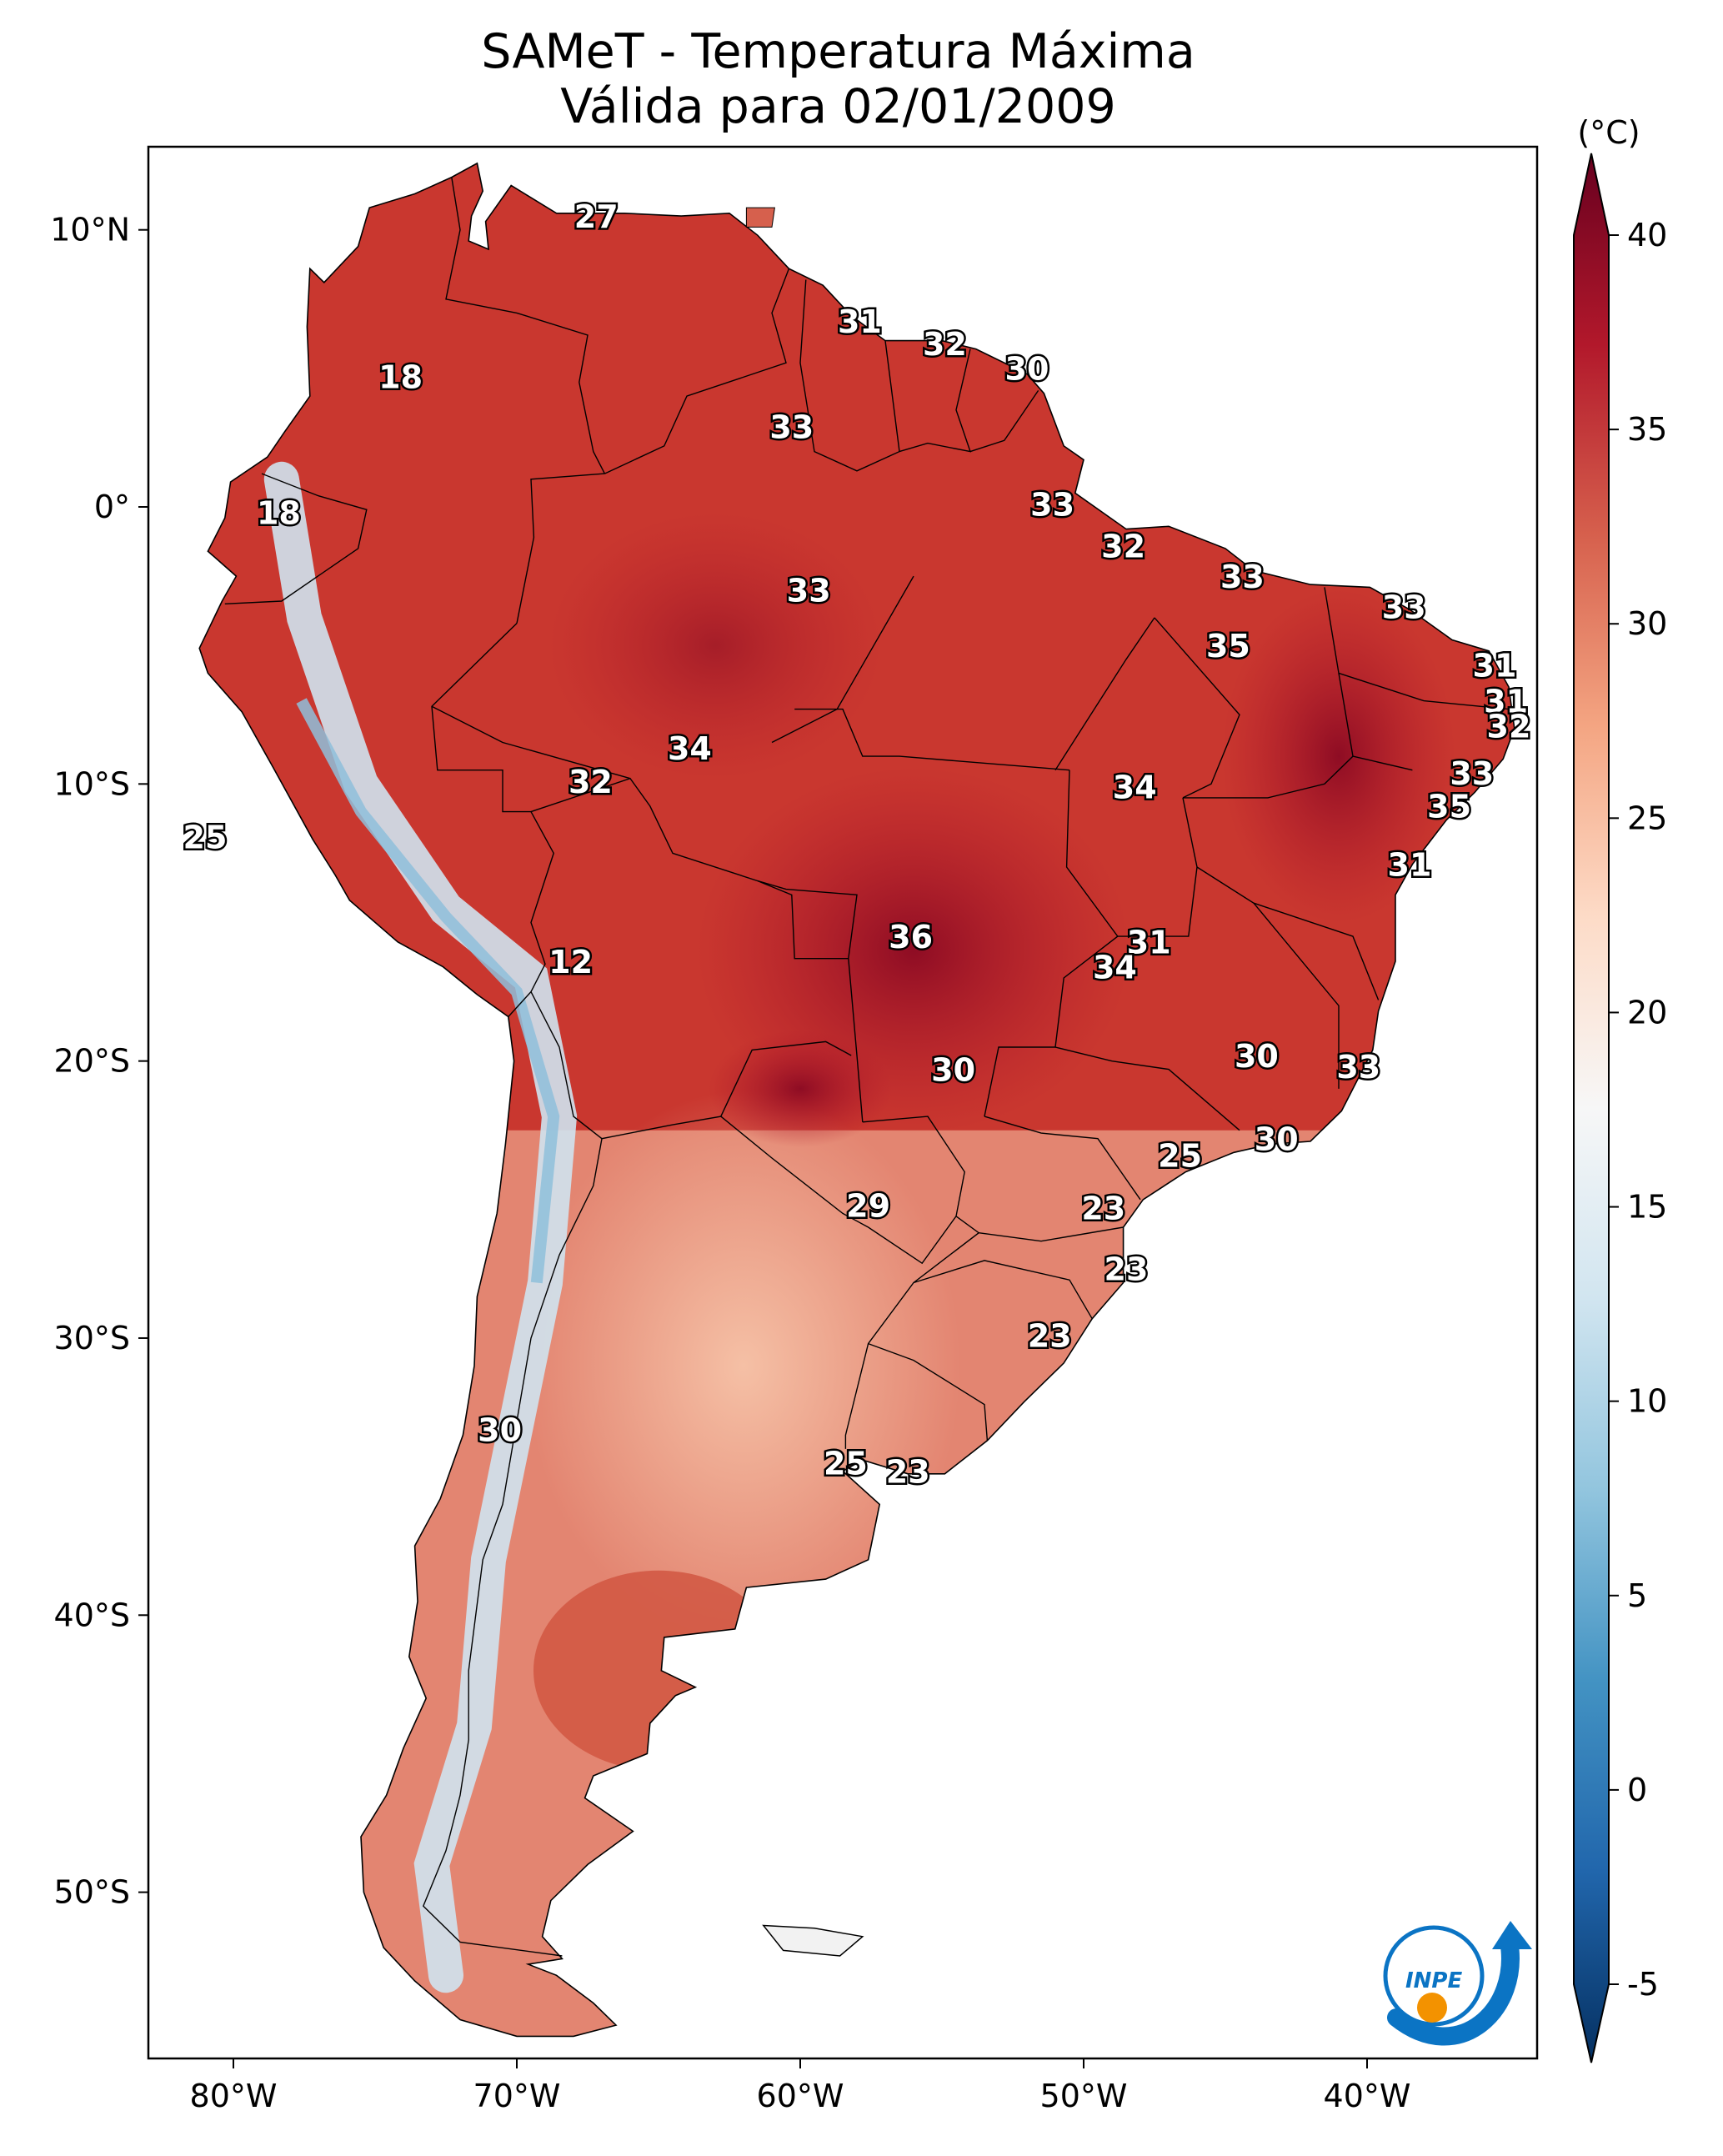  What do you see at coordinates (112, 507) in the screenshot?
I see `y-tick-label: 0°` at bounding box center [112, 507].